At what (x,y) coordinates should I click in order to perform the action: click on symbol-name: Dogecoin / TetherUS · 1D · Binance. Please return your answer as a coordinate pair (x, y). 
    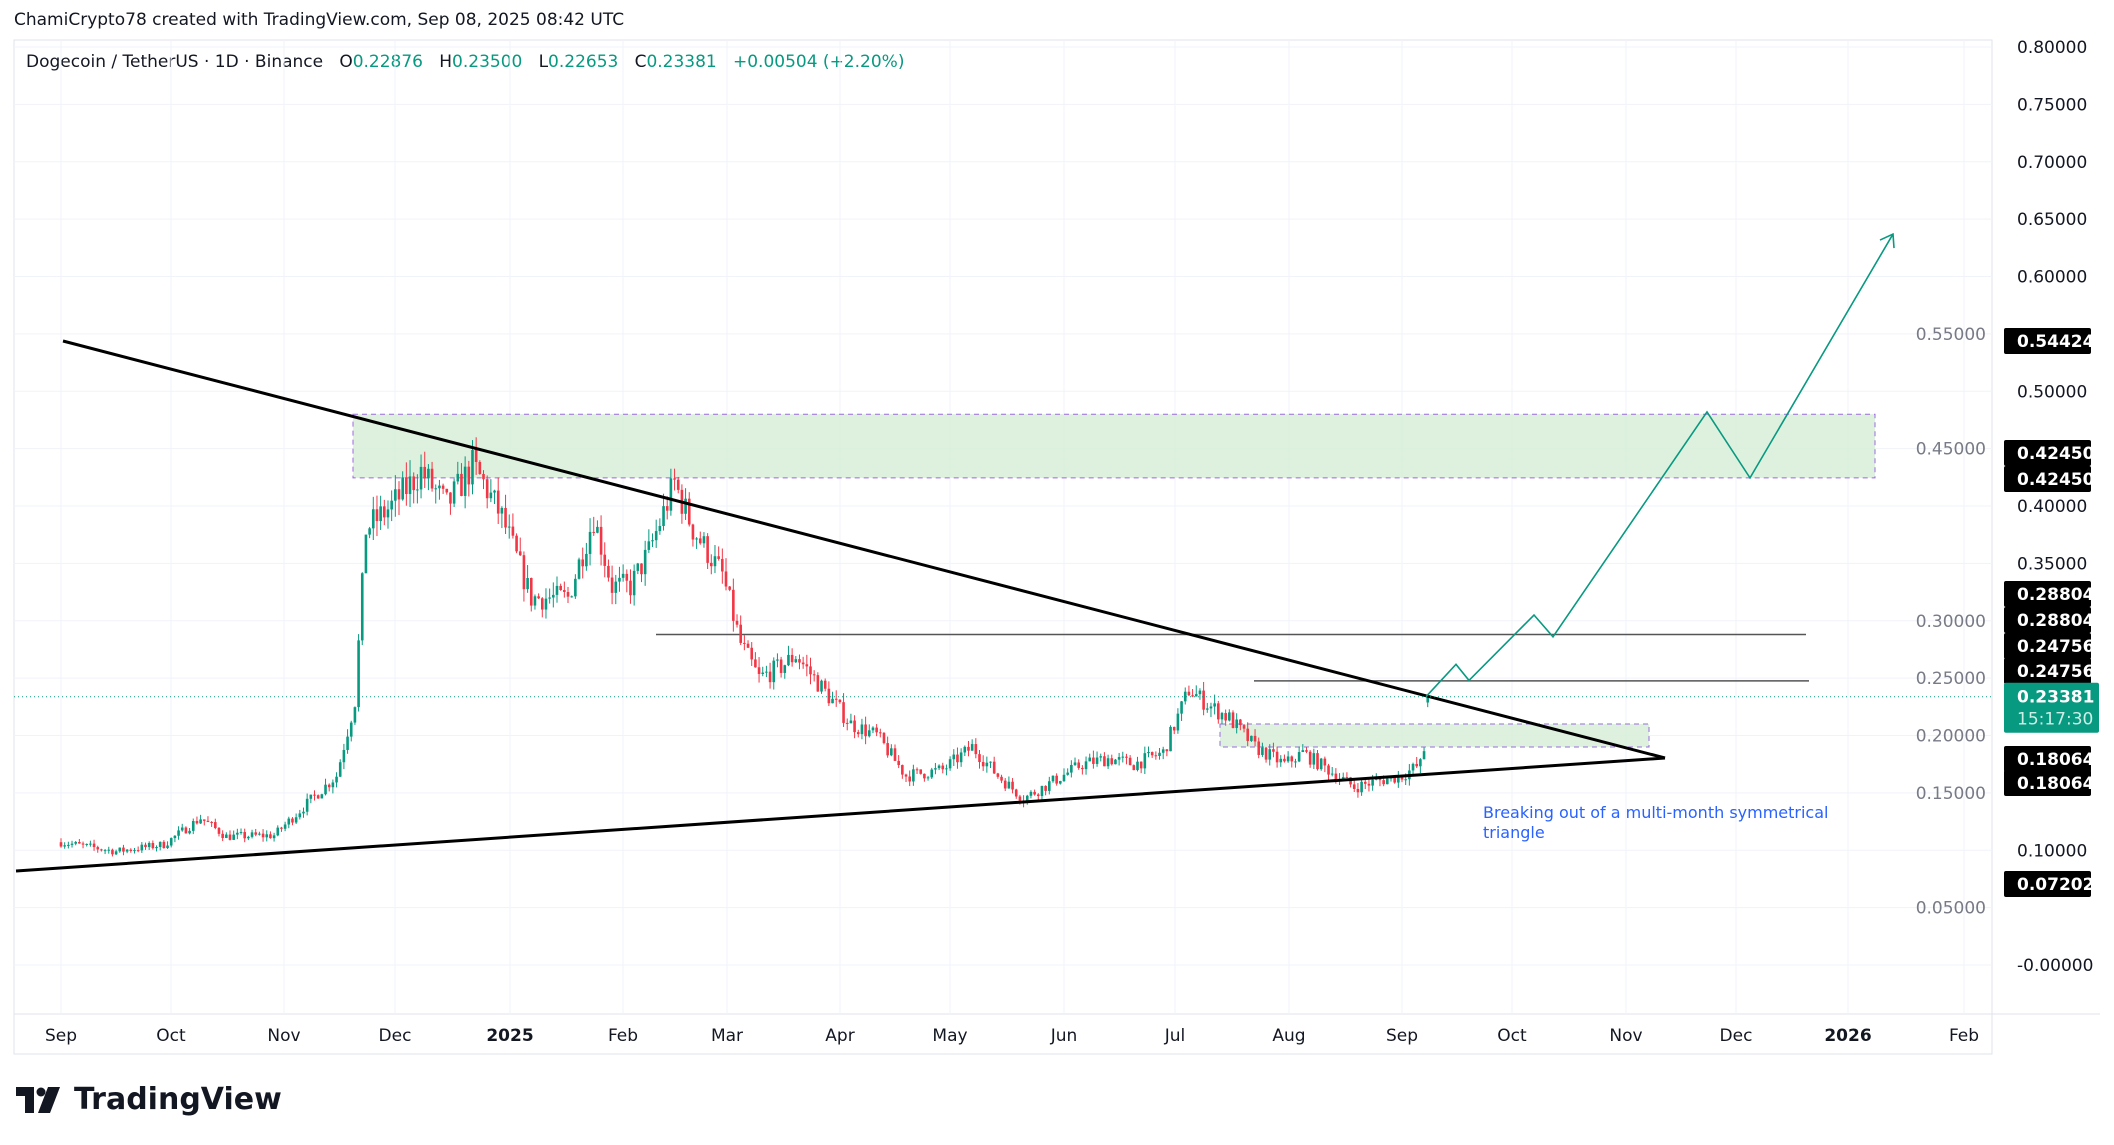
    Looking at the image, I should click on (175, 62).